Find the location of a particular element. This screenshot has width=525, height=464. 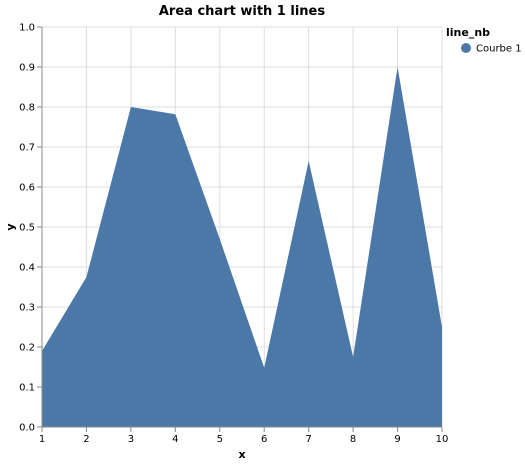

y-tick-label: 0.5 is located at coordinates (27, 228).